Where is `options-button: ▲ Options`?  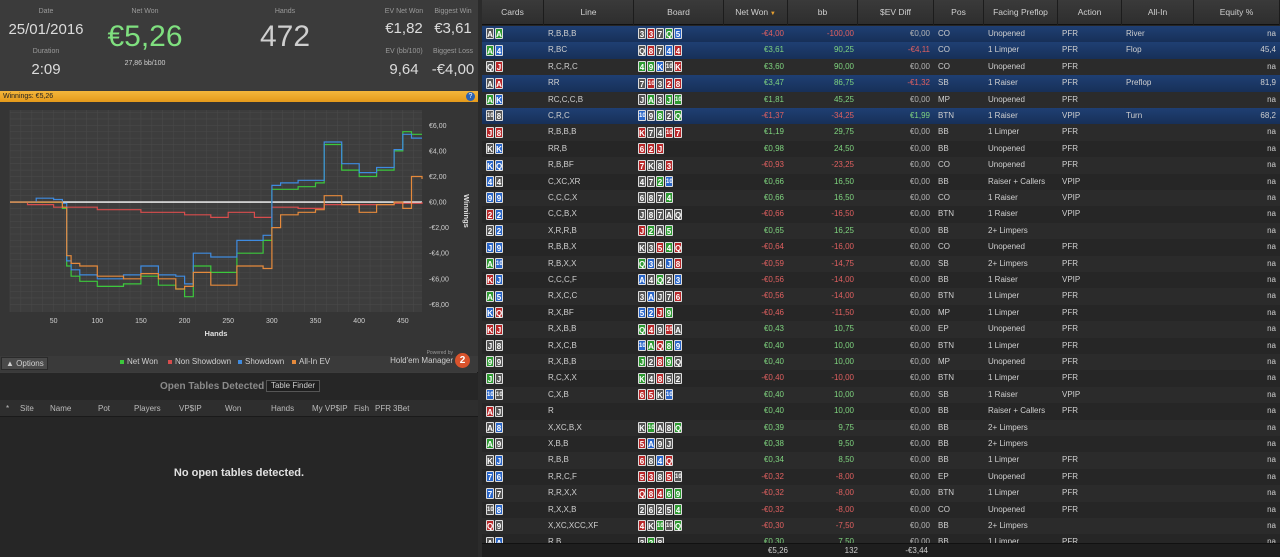
options-button: ▲ Options is located at coordinates (24, 363).